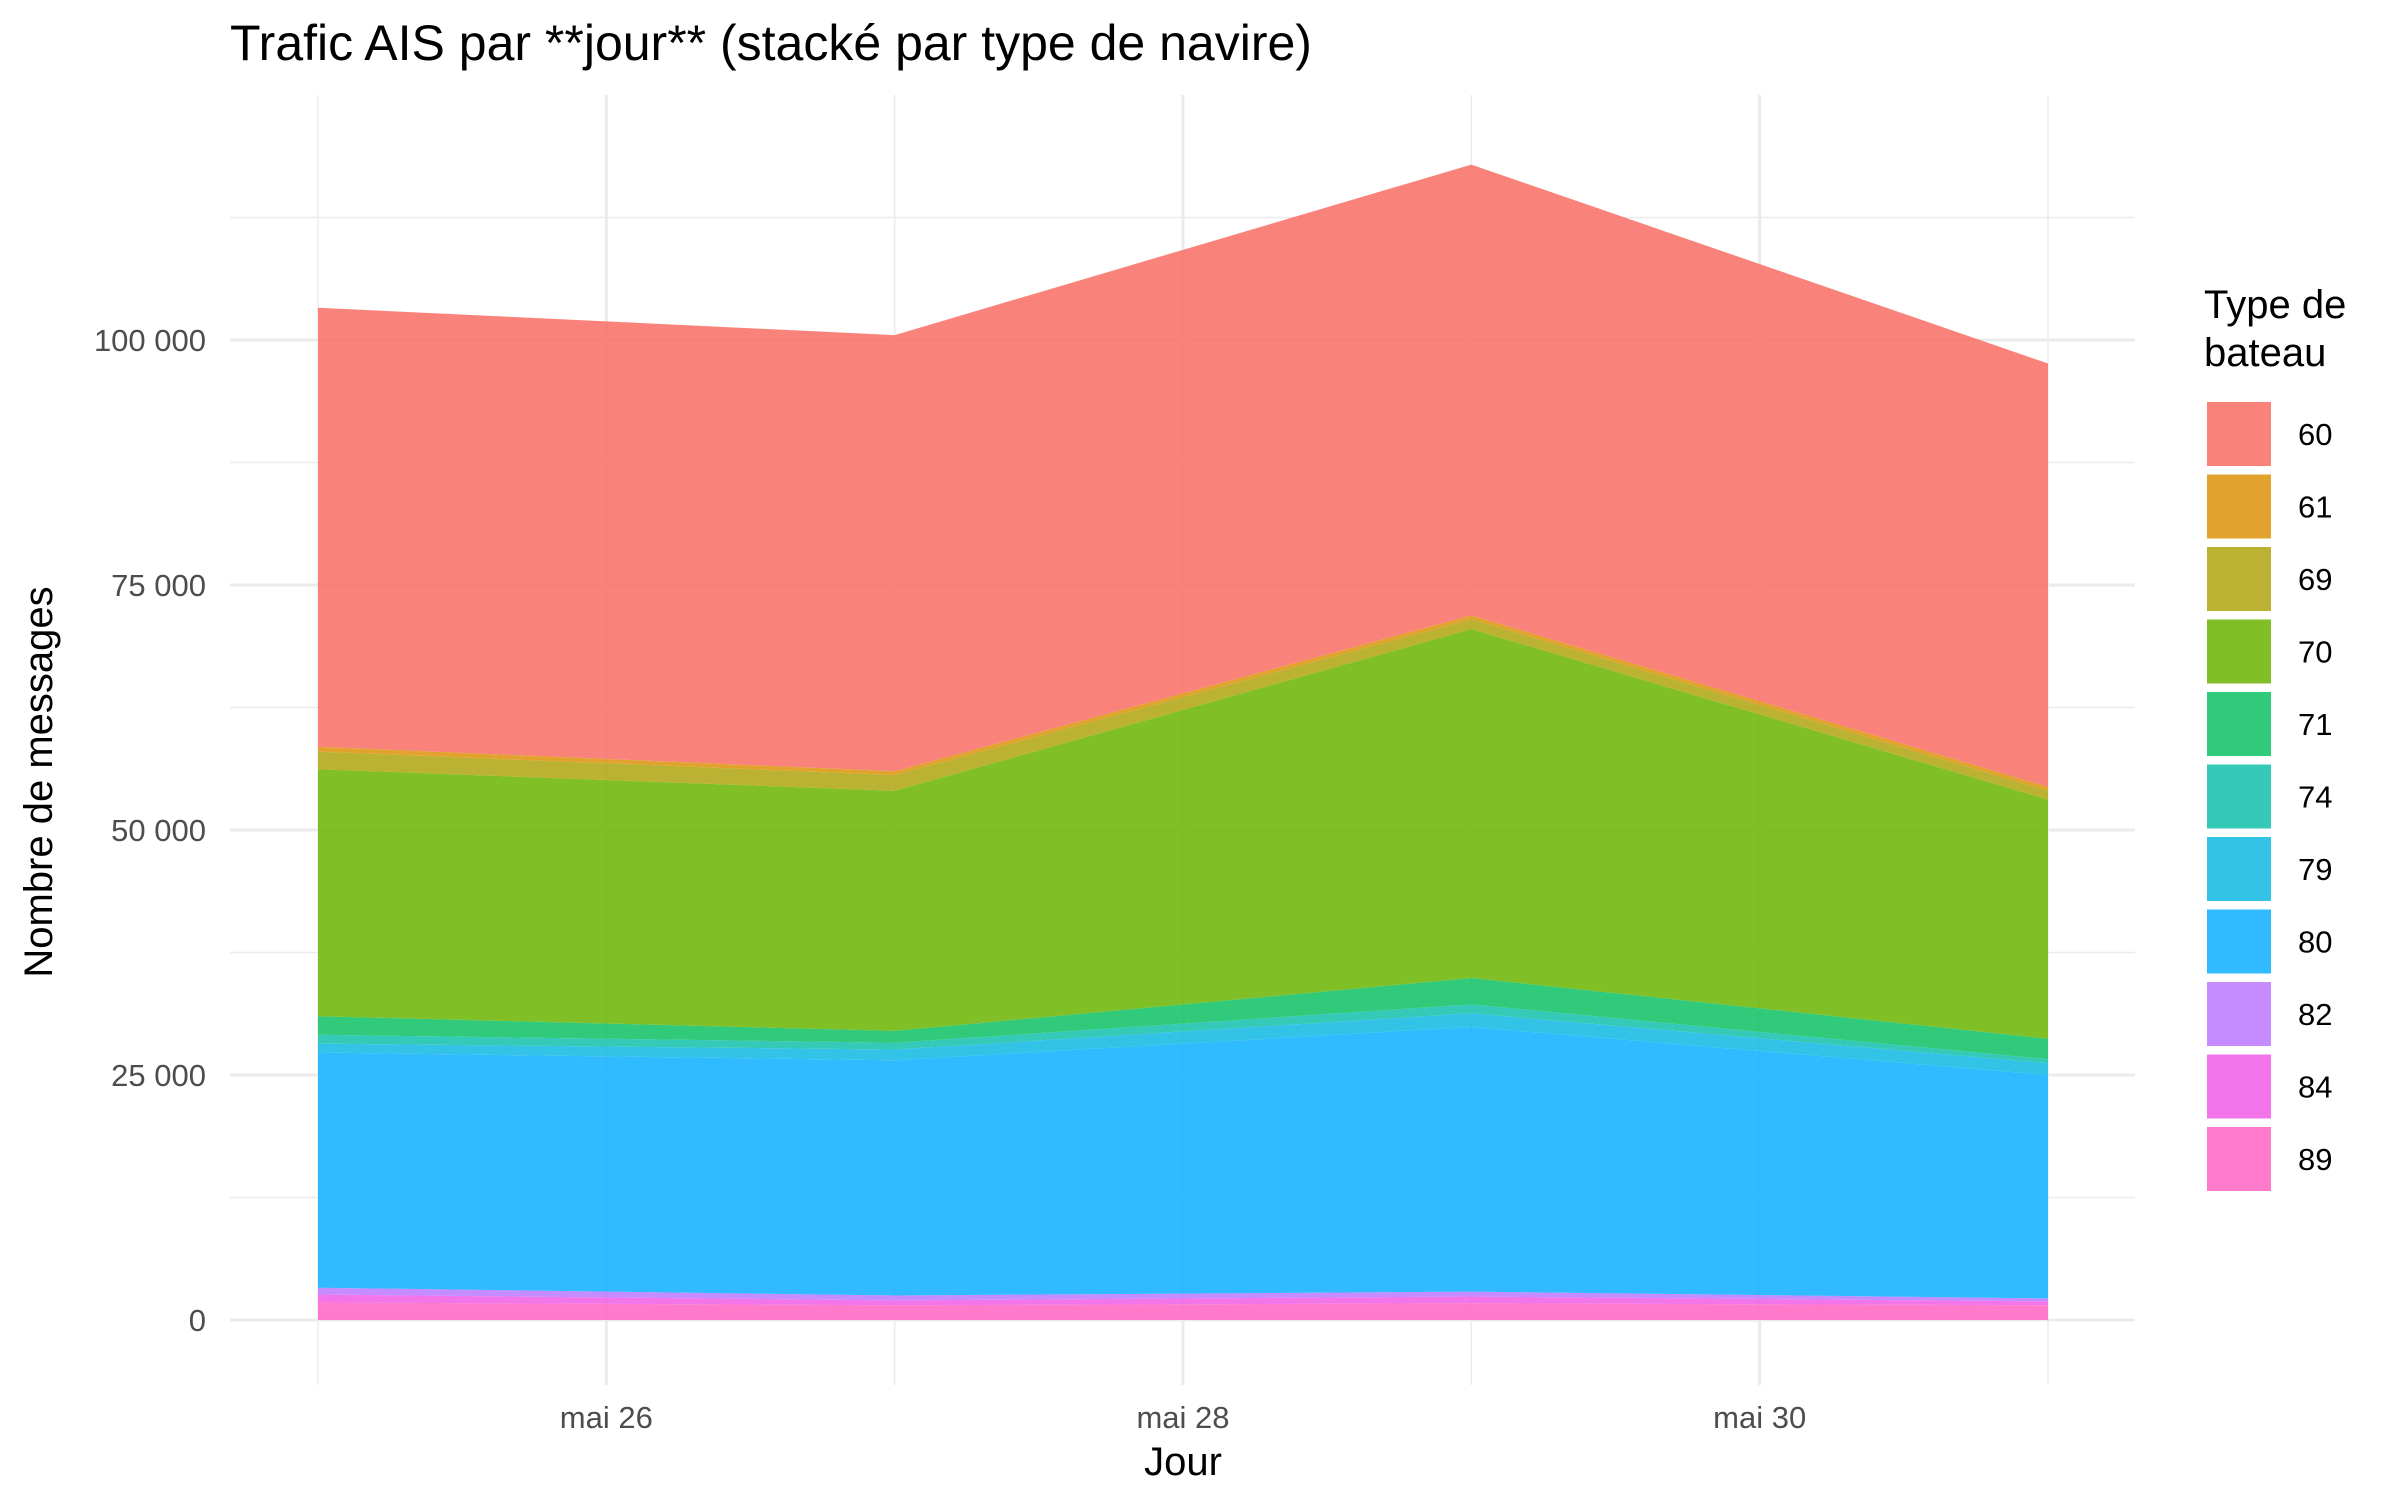  I want to click on legend-label-71: 71, so click(2315, 724).